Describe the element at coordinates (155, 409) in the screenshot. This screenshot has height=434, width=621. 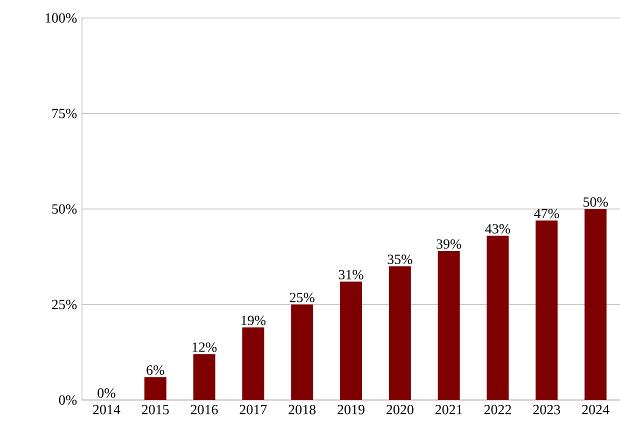
I see `x-tick-label: 2015` at that location.